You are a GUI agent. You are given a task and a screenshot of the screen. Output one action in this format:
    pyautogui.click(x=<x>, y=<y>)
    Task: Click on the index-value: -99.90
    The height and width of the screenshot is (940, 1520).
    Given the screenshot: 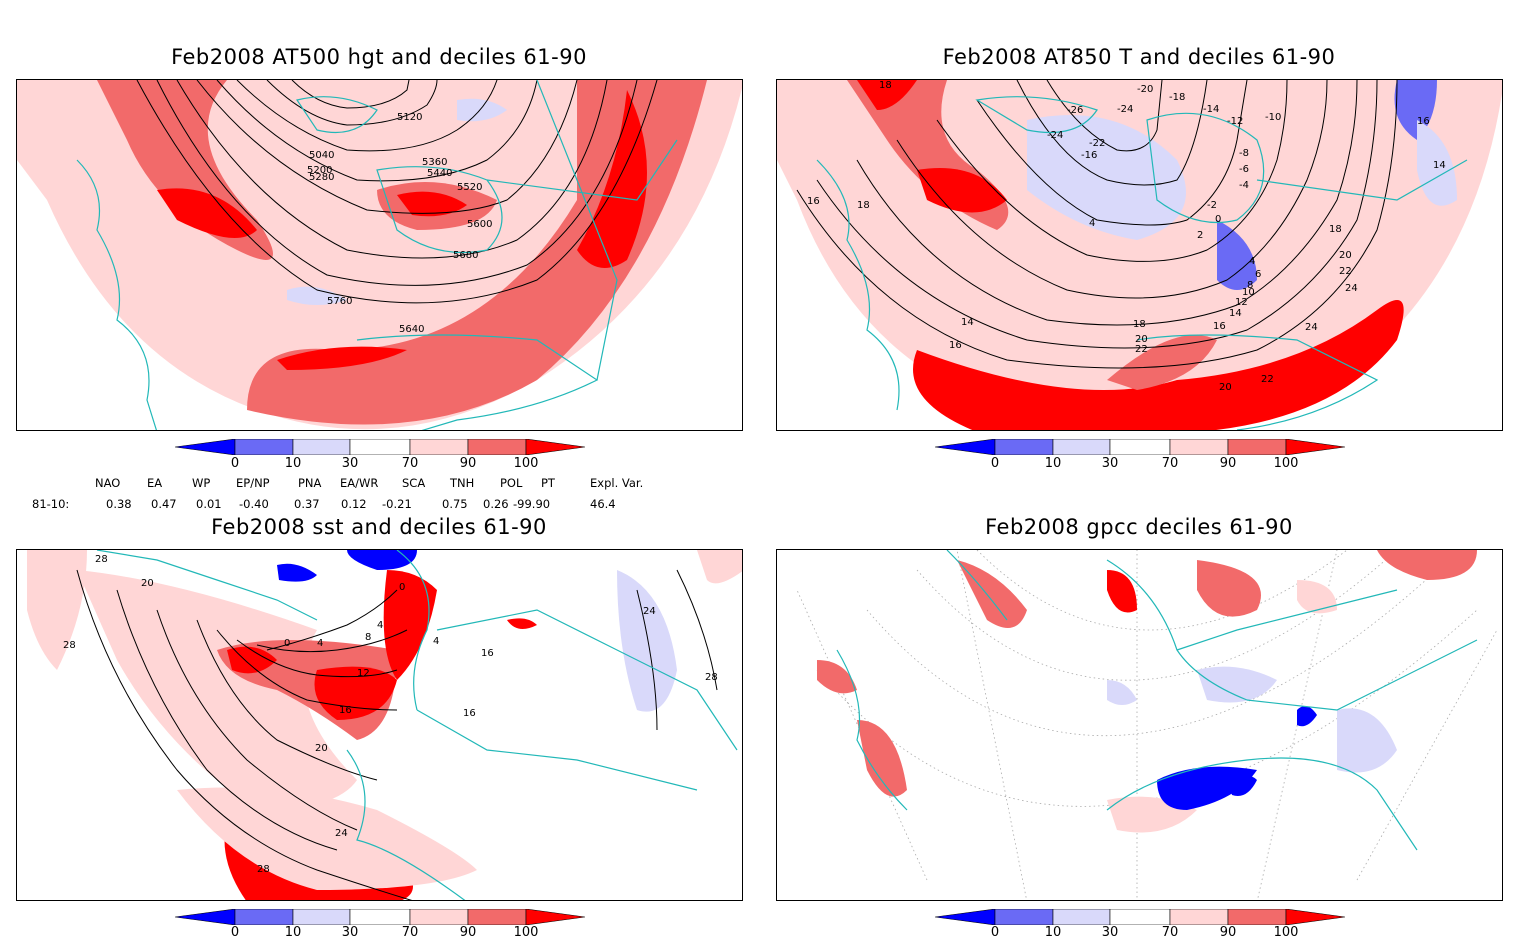 What is the action you would take?
    pyautogui.click(x=532, y=504)
    